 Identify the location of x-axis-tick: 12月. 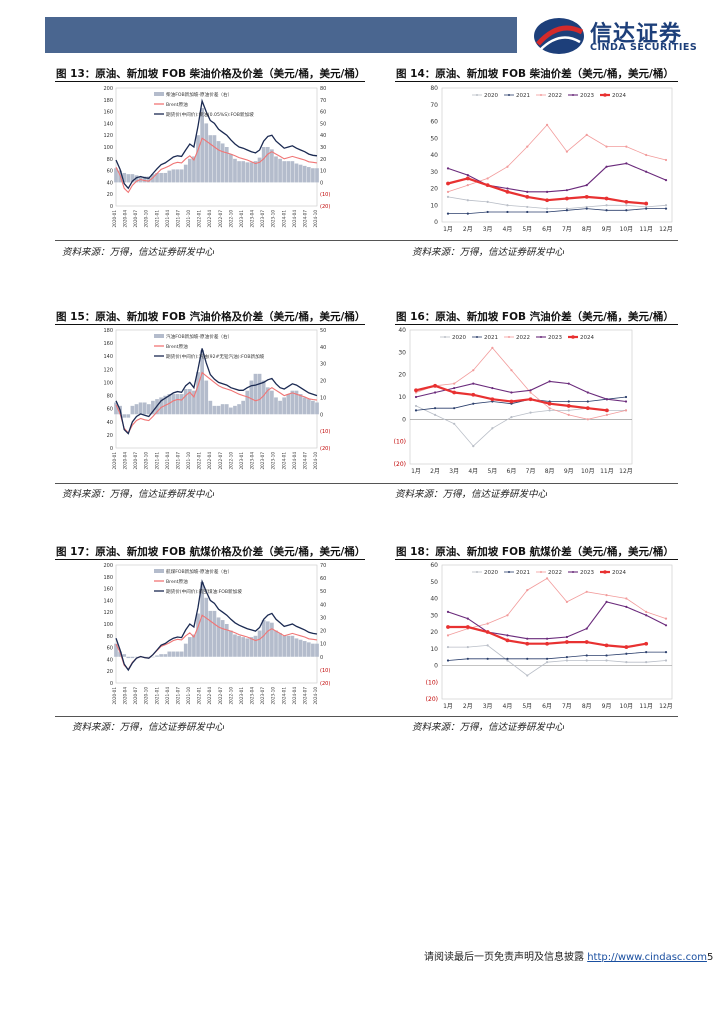
(666, 706).